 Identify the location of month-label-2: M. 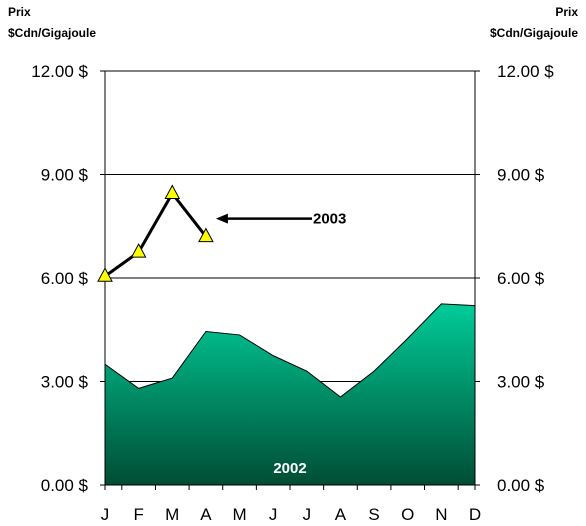
(172, 514).